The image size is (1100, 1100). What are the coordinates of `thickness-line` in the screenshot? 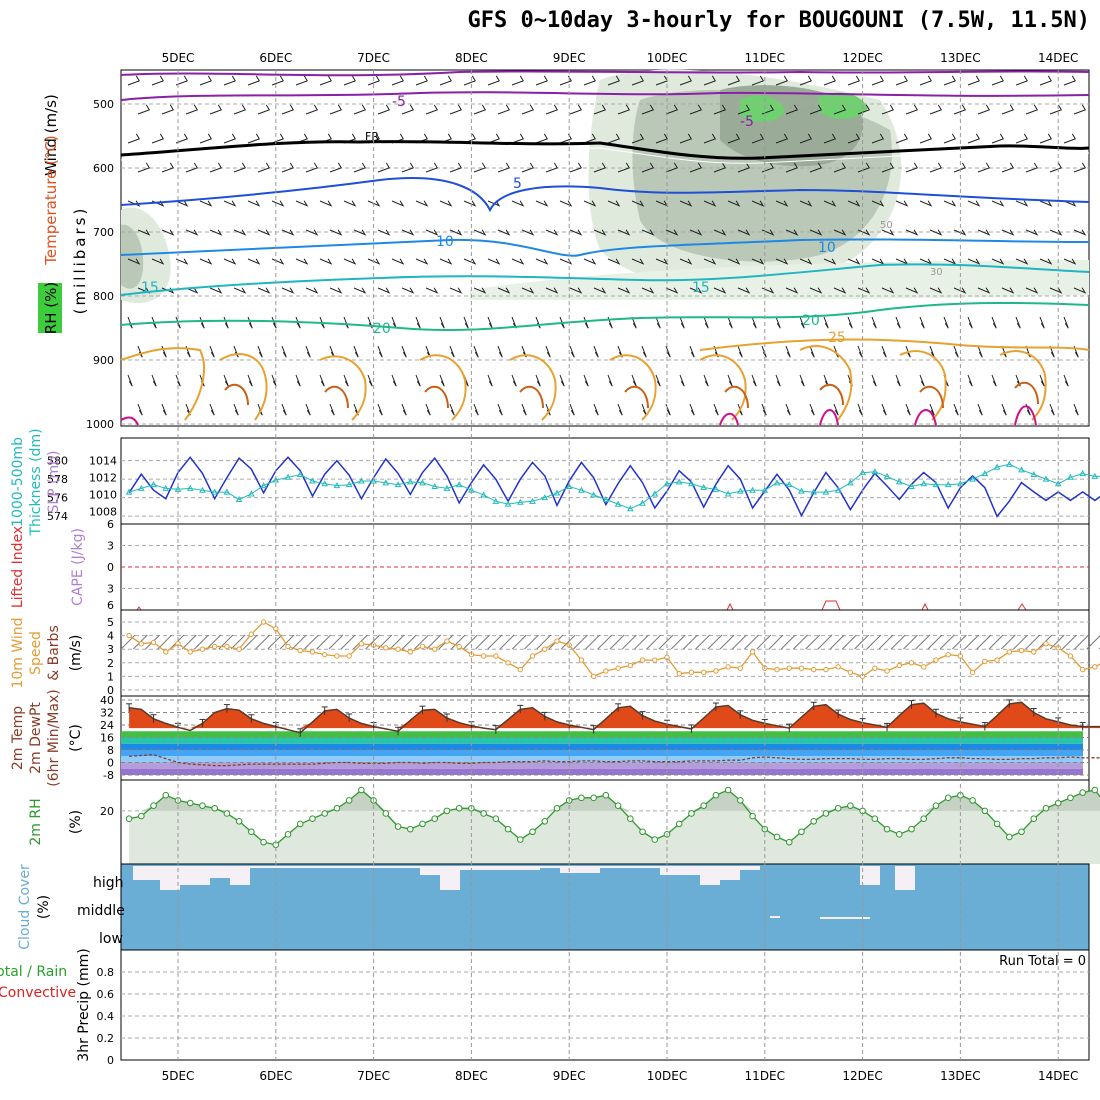 It's located at (614, 486).